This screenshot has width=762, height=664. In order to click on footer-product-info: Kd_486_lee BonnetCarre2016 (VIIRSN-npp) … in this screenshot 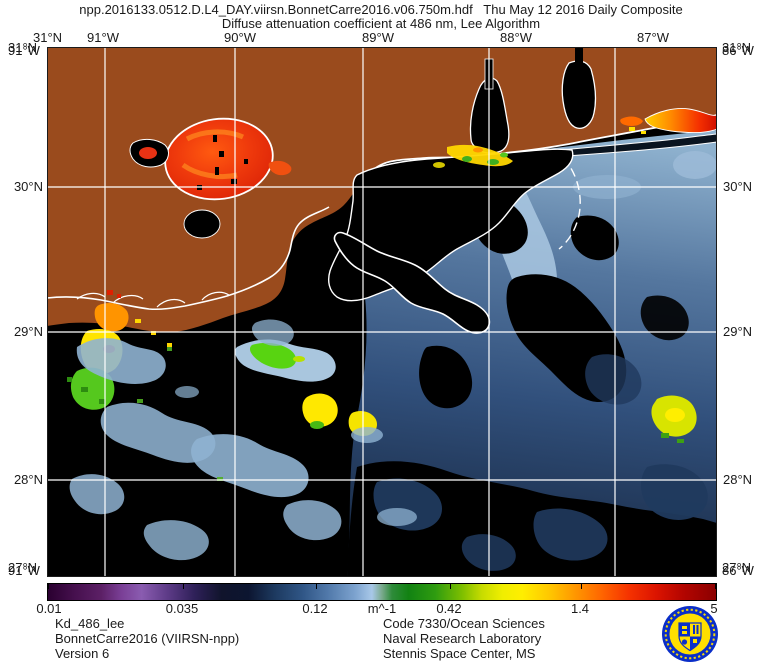, I will do `click(147, 638)`.